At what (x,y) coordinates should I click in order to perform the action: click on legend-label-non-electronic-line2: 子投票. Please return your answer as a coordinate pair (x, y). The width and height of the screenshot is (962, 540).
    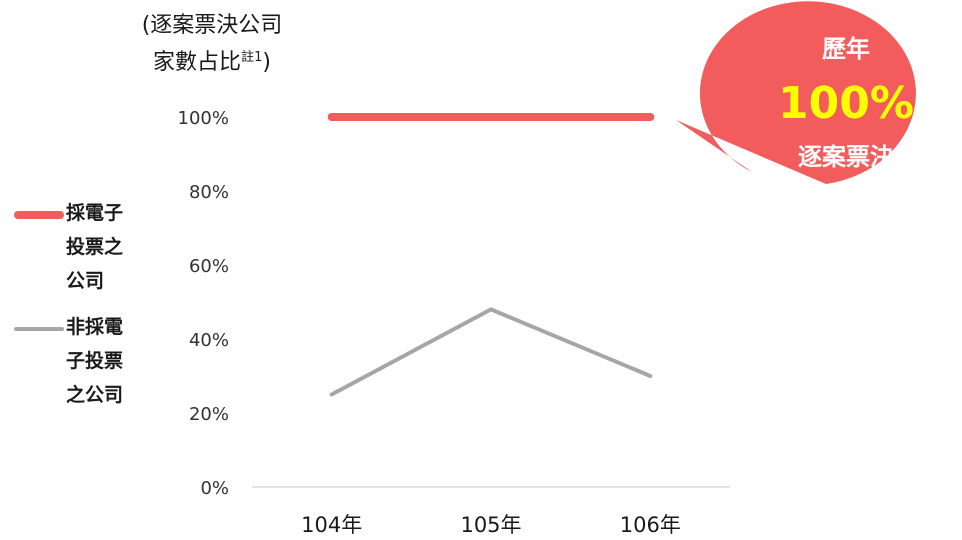
    Looking at the image, I should click on (95, 361).